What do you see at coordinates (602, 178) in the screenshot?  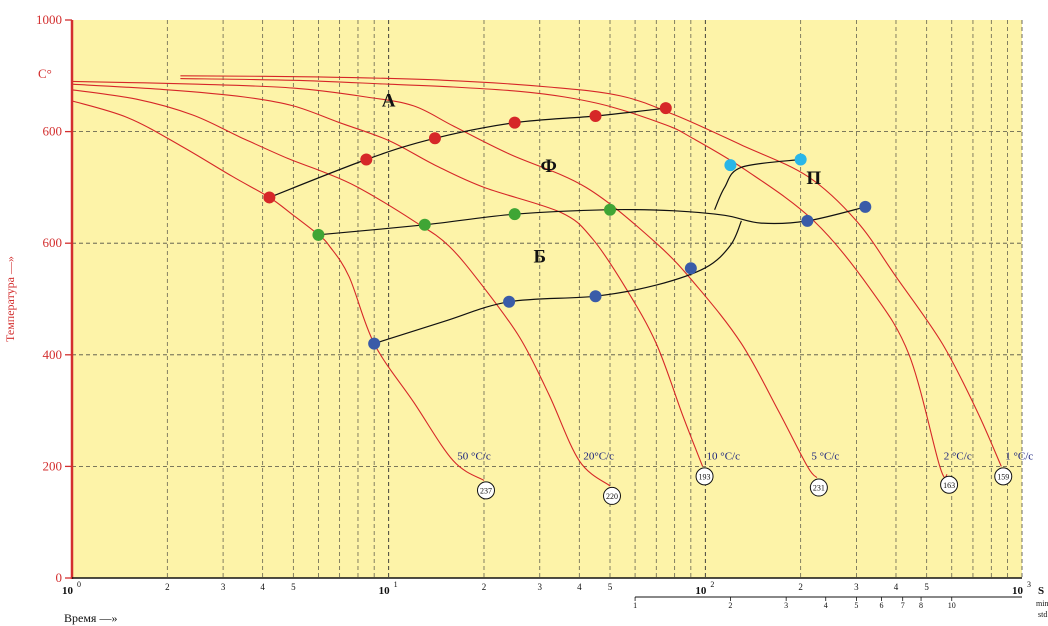 I see `phase-labels: A Ф Б П` at bounding box center [602, 178].